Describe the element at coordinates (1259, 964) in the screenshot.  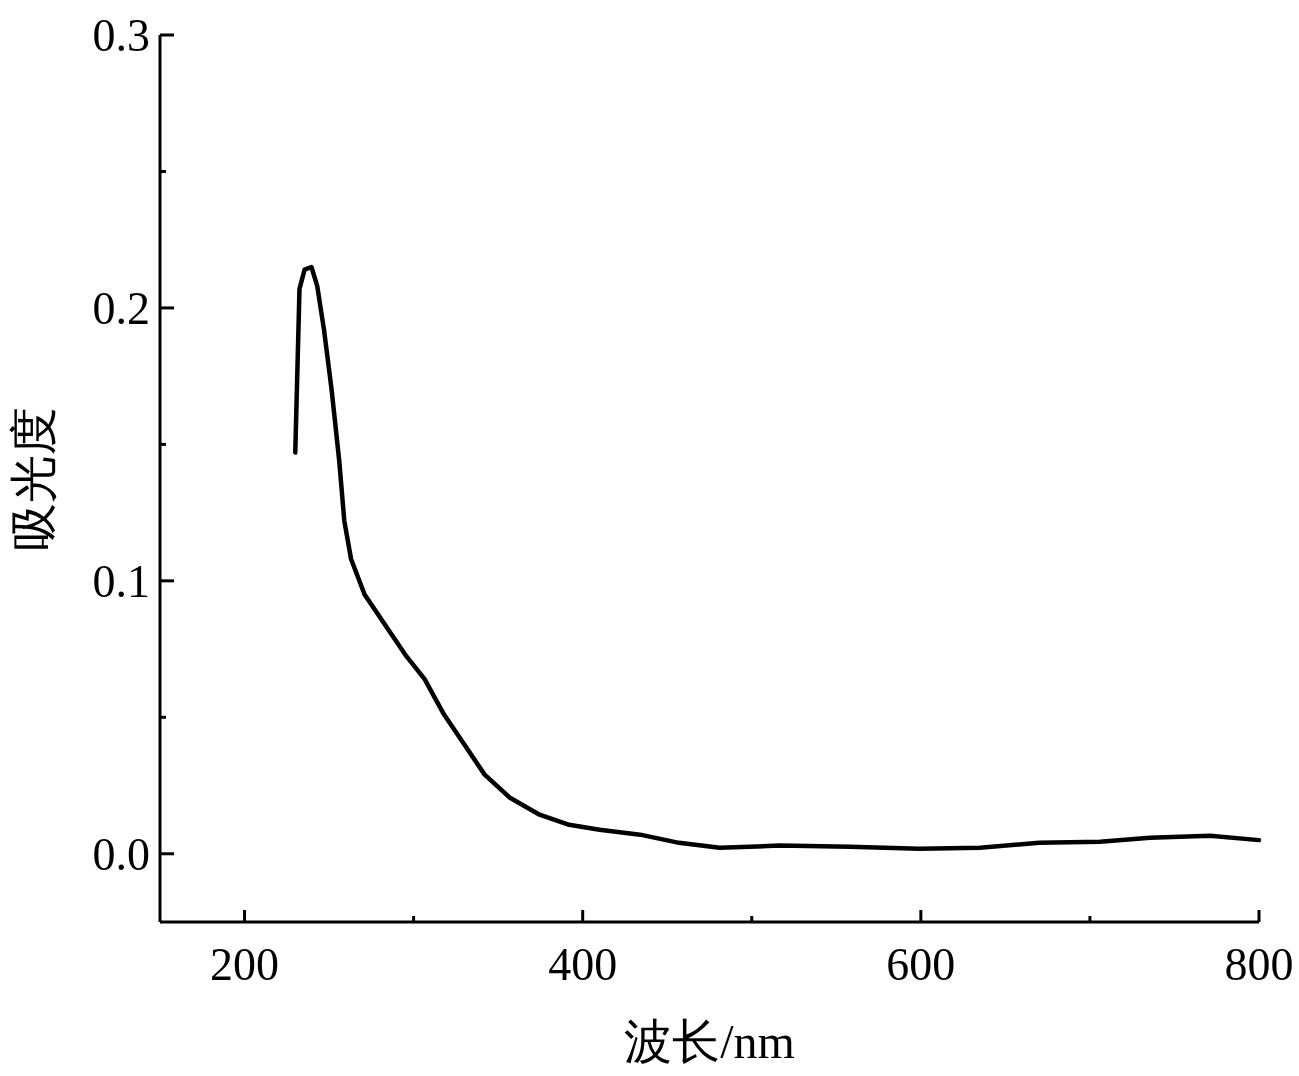
I see `x-tick-label: 800` at that location.